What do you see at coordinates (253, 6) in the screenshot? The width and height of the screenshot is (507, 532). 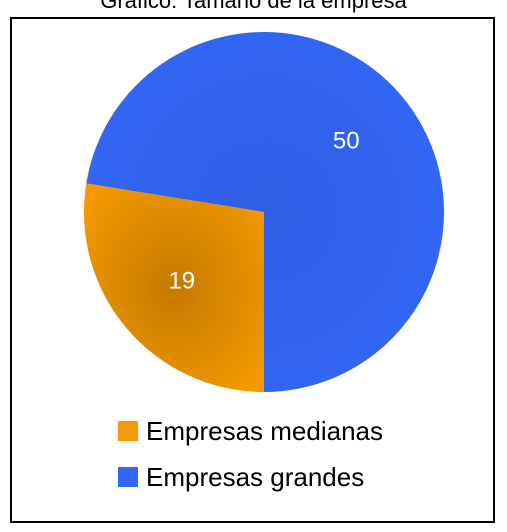 I see `chart-title: Gráfico: Tamaño de la empresa` at bounding box center [253, 6].